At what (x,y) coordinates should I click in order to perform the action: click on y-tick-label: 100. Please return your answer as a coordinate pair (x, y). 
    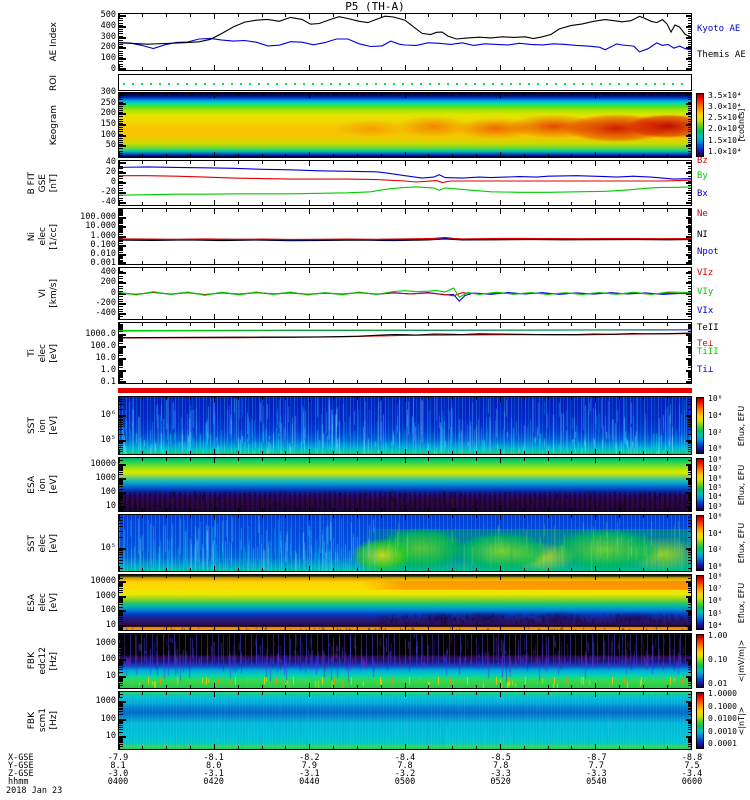
    Looking at the image, I should click on (108, 610).